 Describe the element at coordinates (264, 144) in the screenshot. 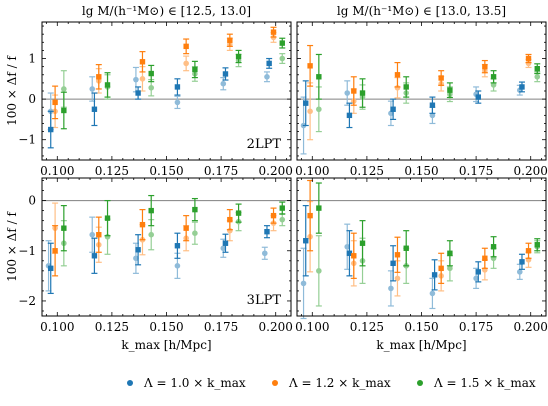

I see `panel-label: 2LPT` at that location.